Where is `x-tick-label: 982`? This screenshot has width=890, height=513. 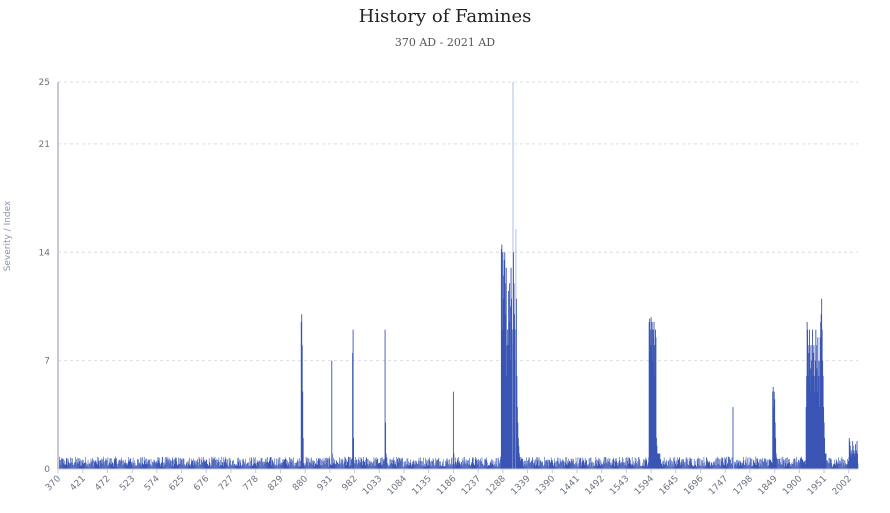 x-tick-label: 982 is located at coordinates (349, 483).